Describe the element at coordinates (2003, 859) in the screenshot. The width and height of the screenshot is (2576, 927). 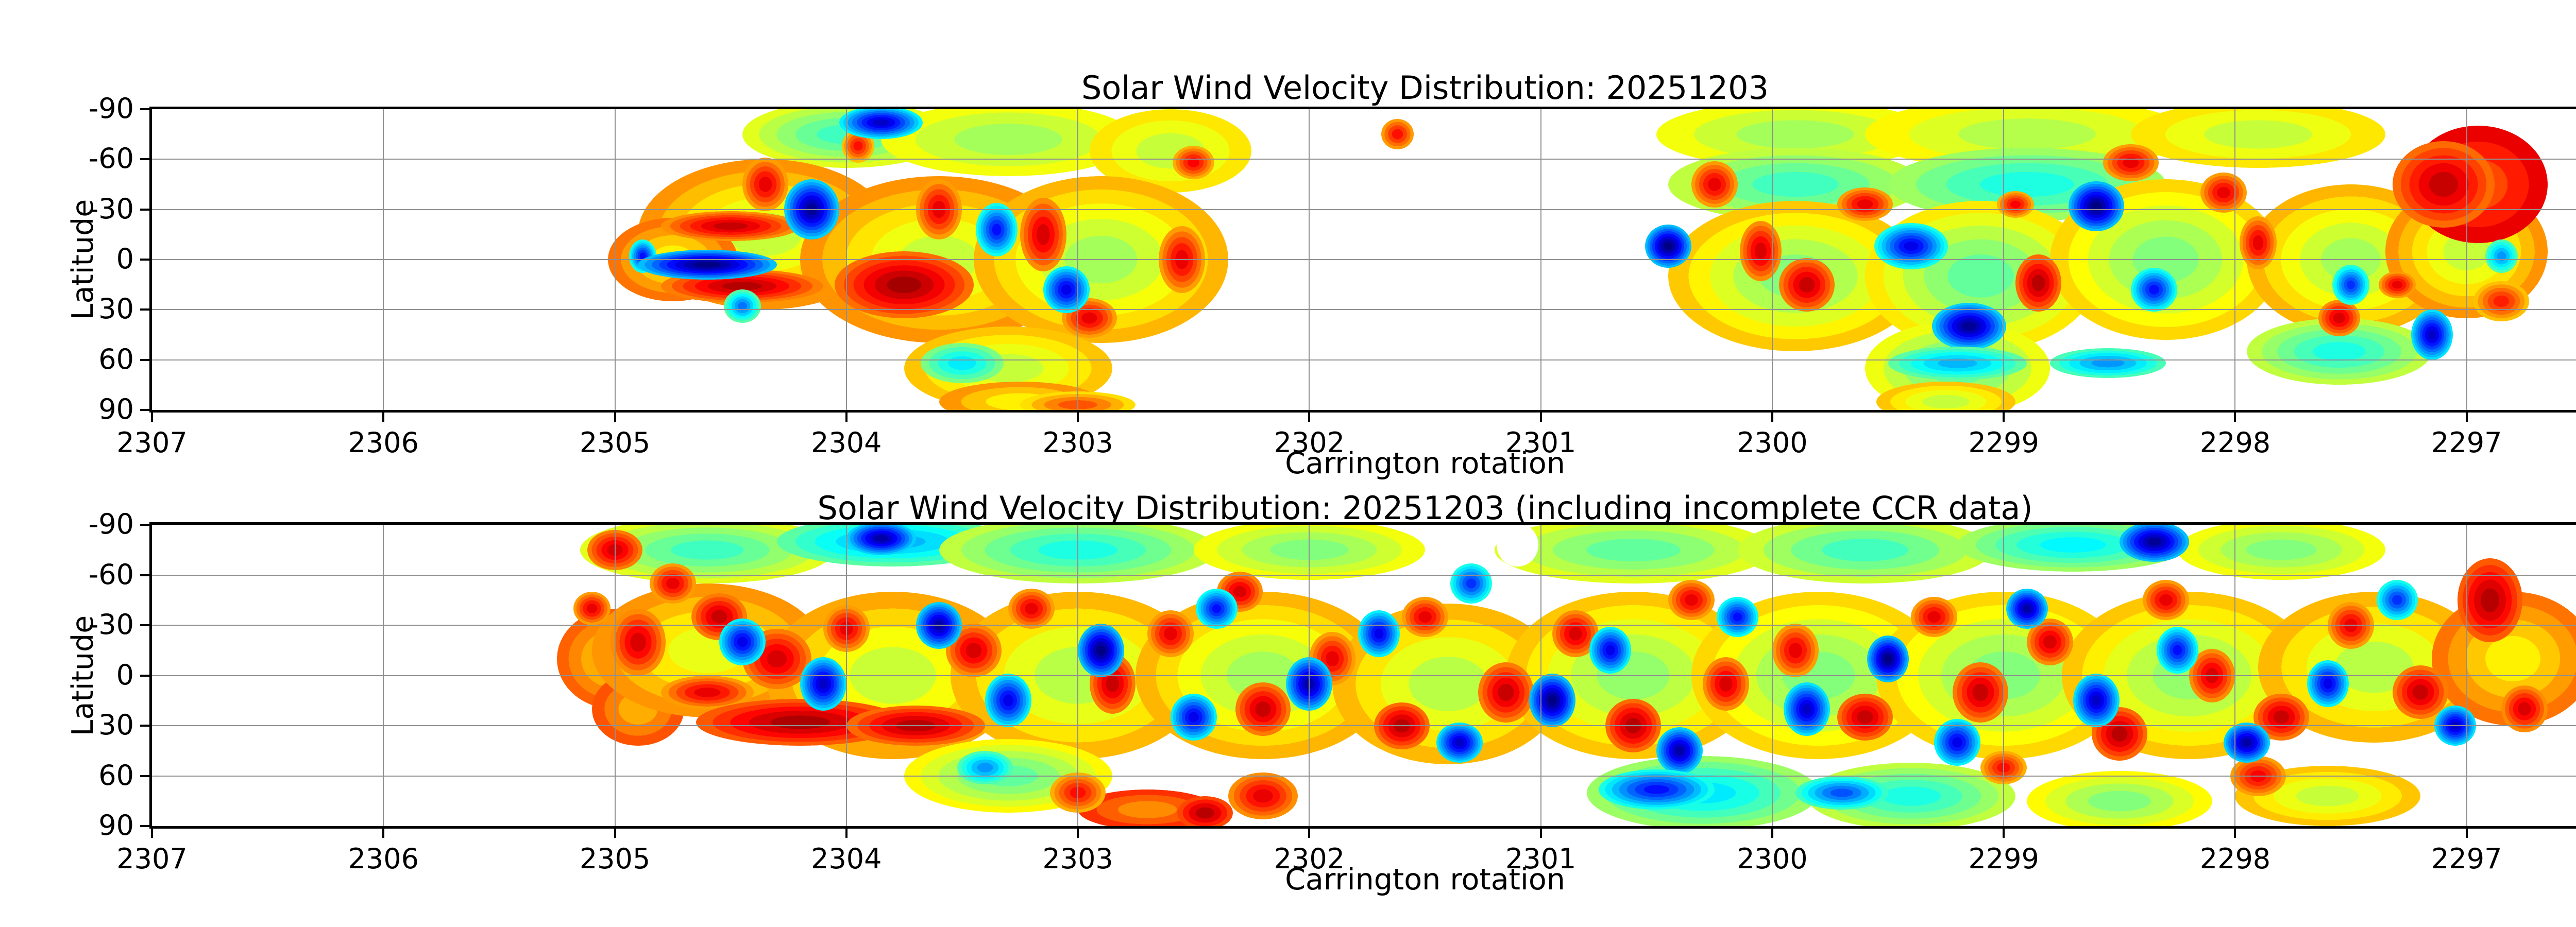
I see `x-tick-label: 2299` at that location.